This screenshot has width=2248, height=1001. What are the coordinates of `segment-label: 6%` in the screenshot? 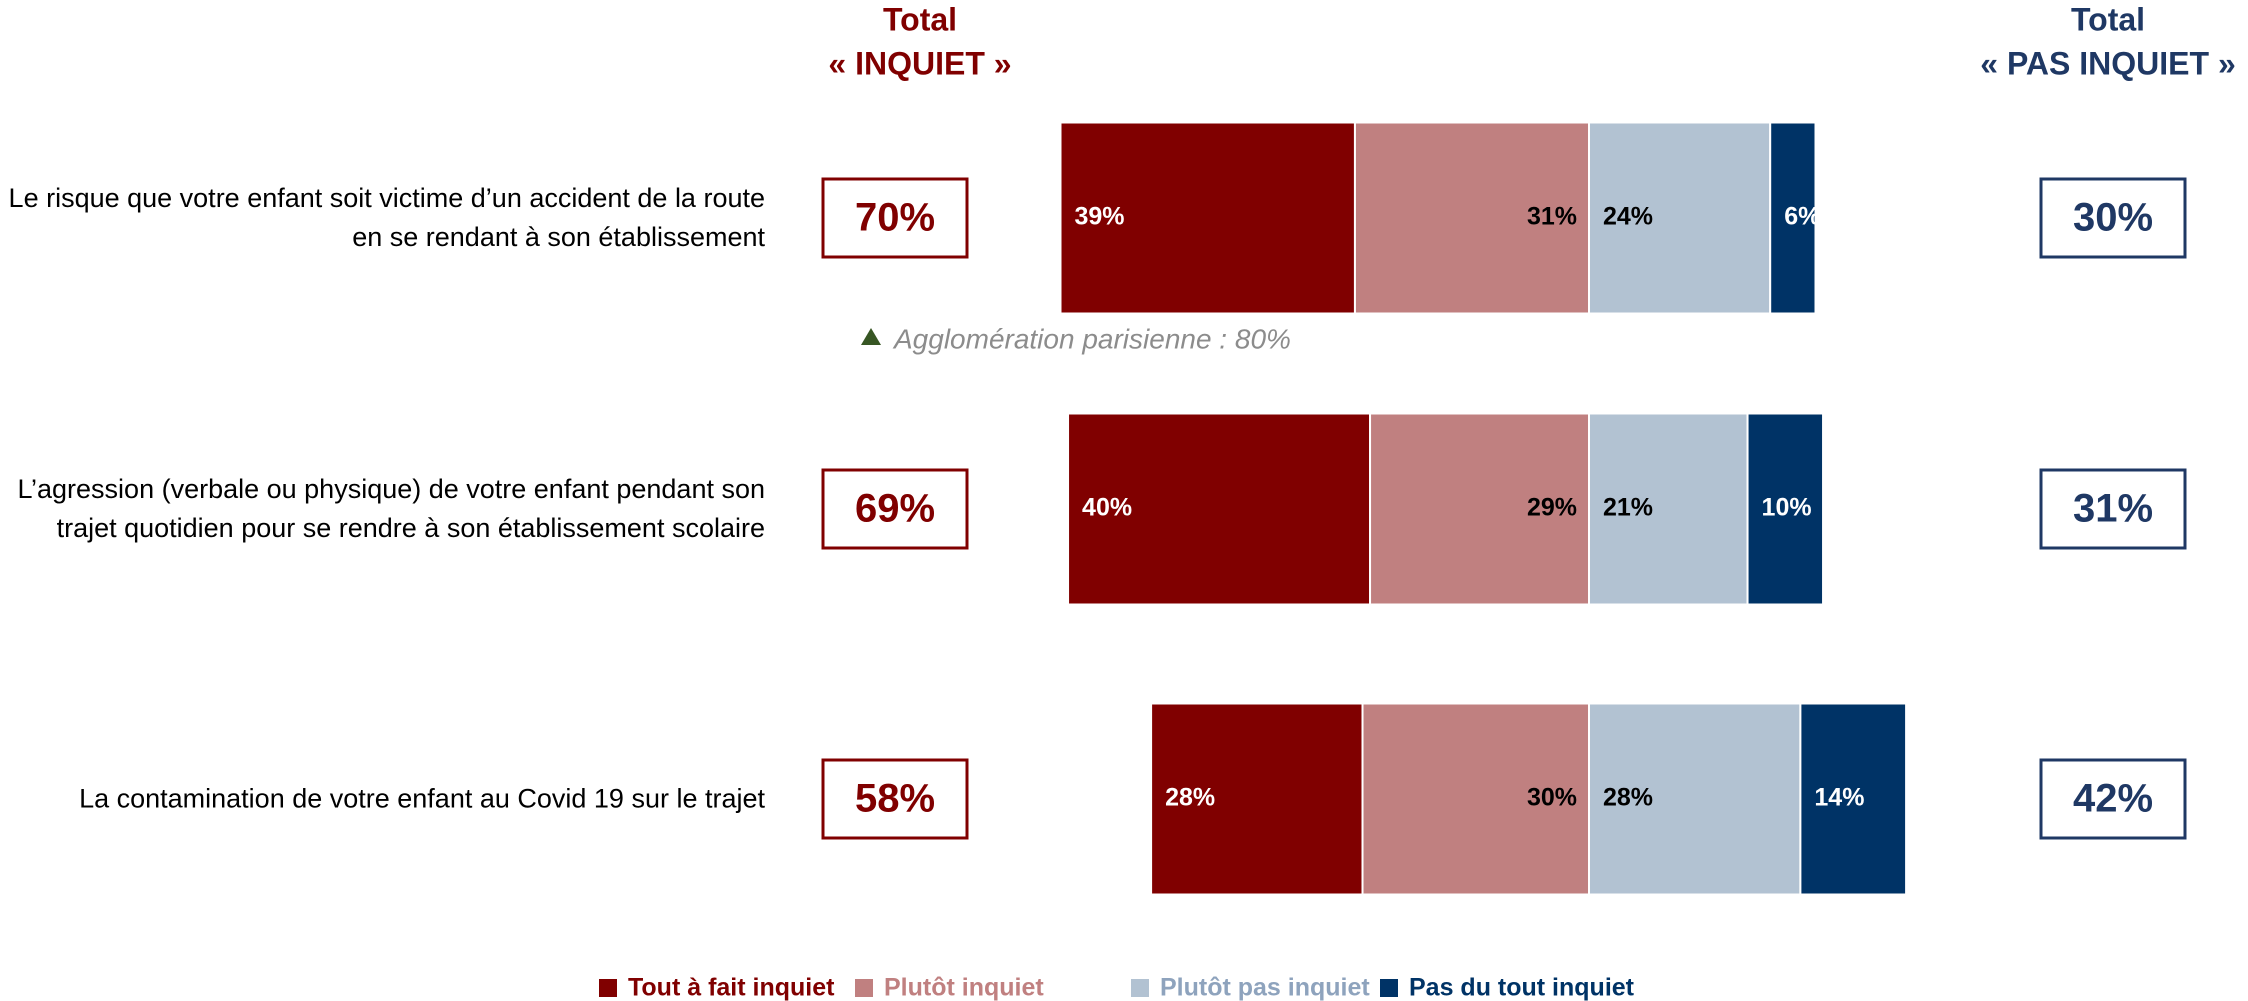 It's located at (1802, 217).